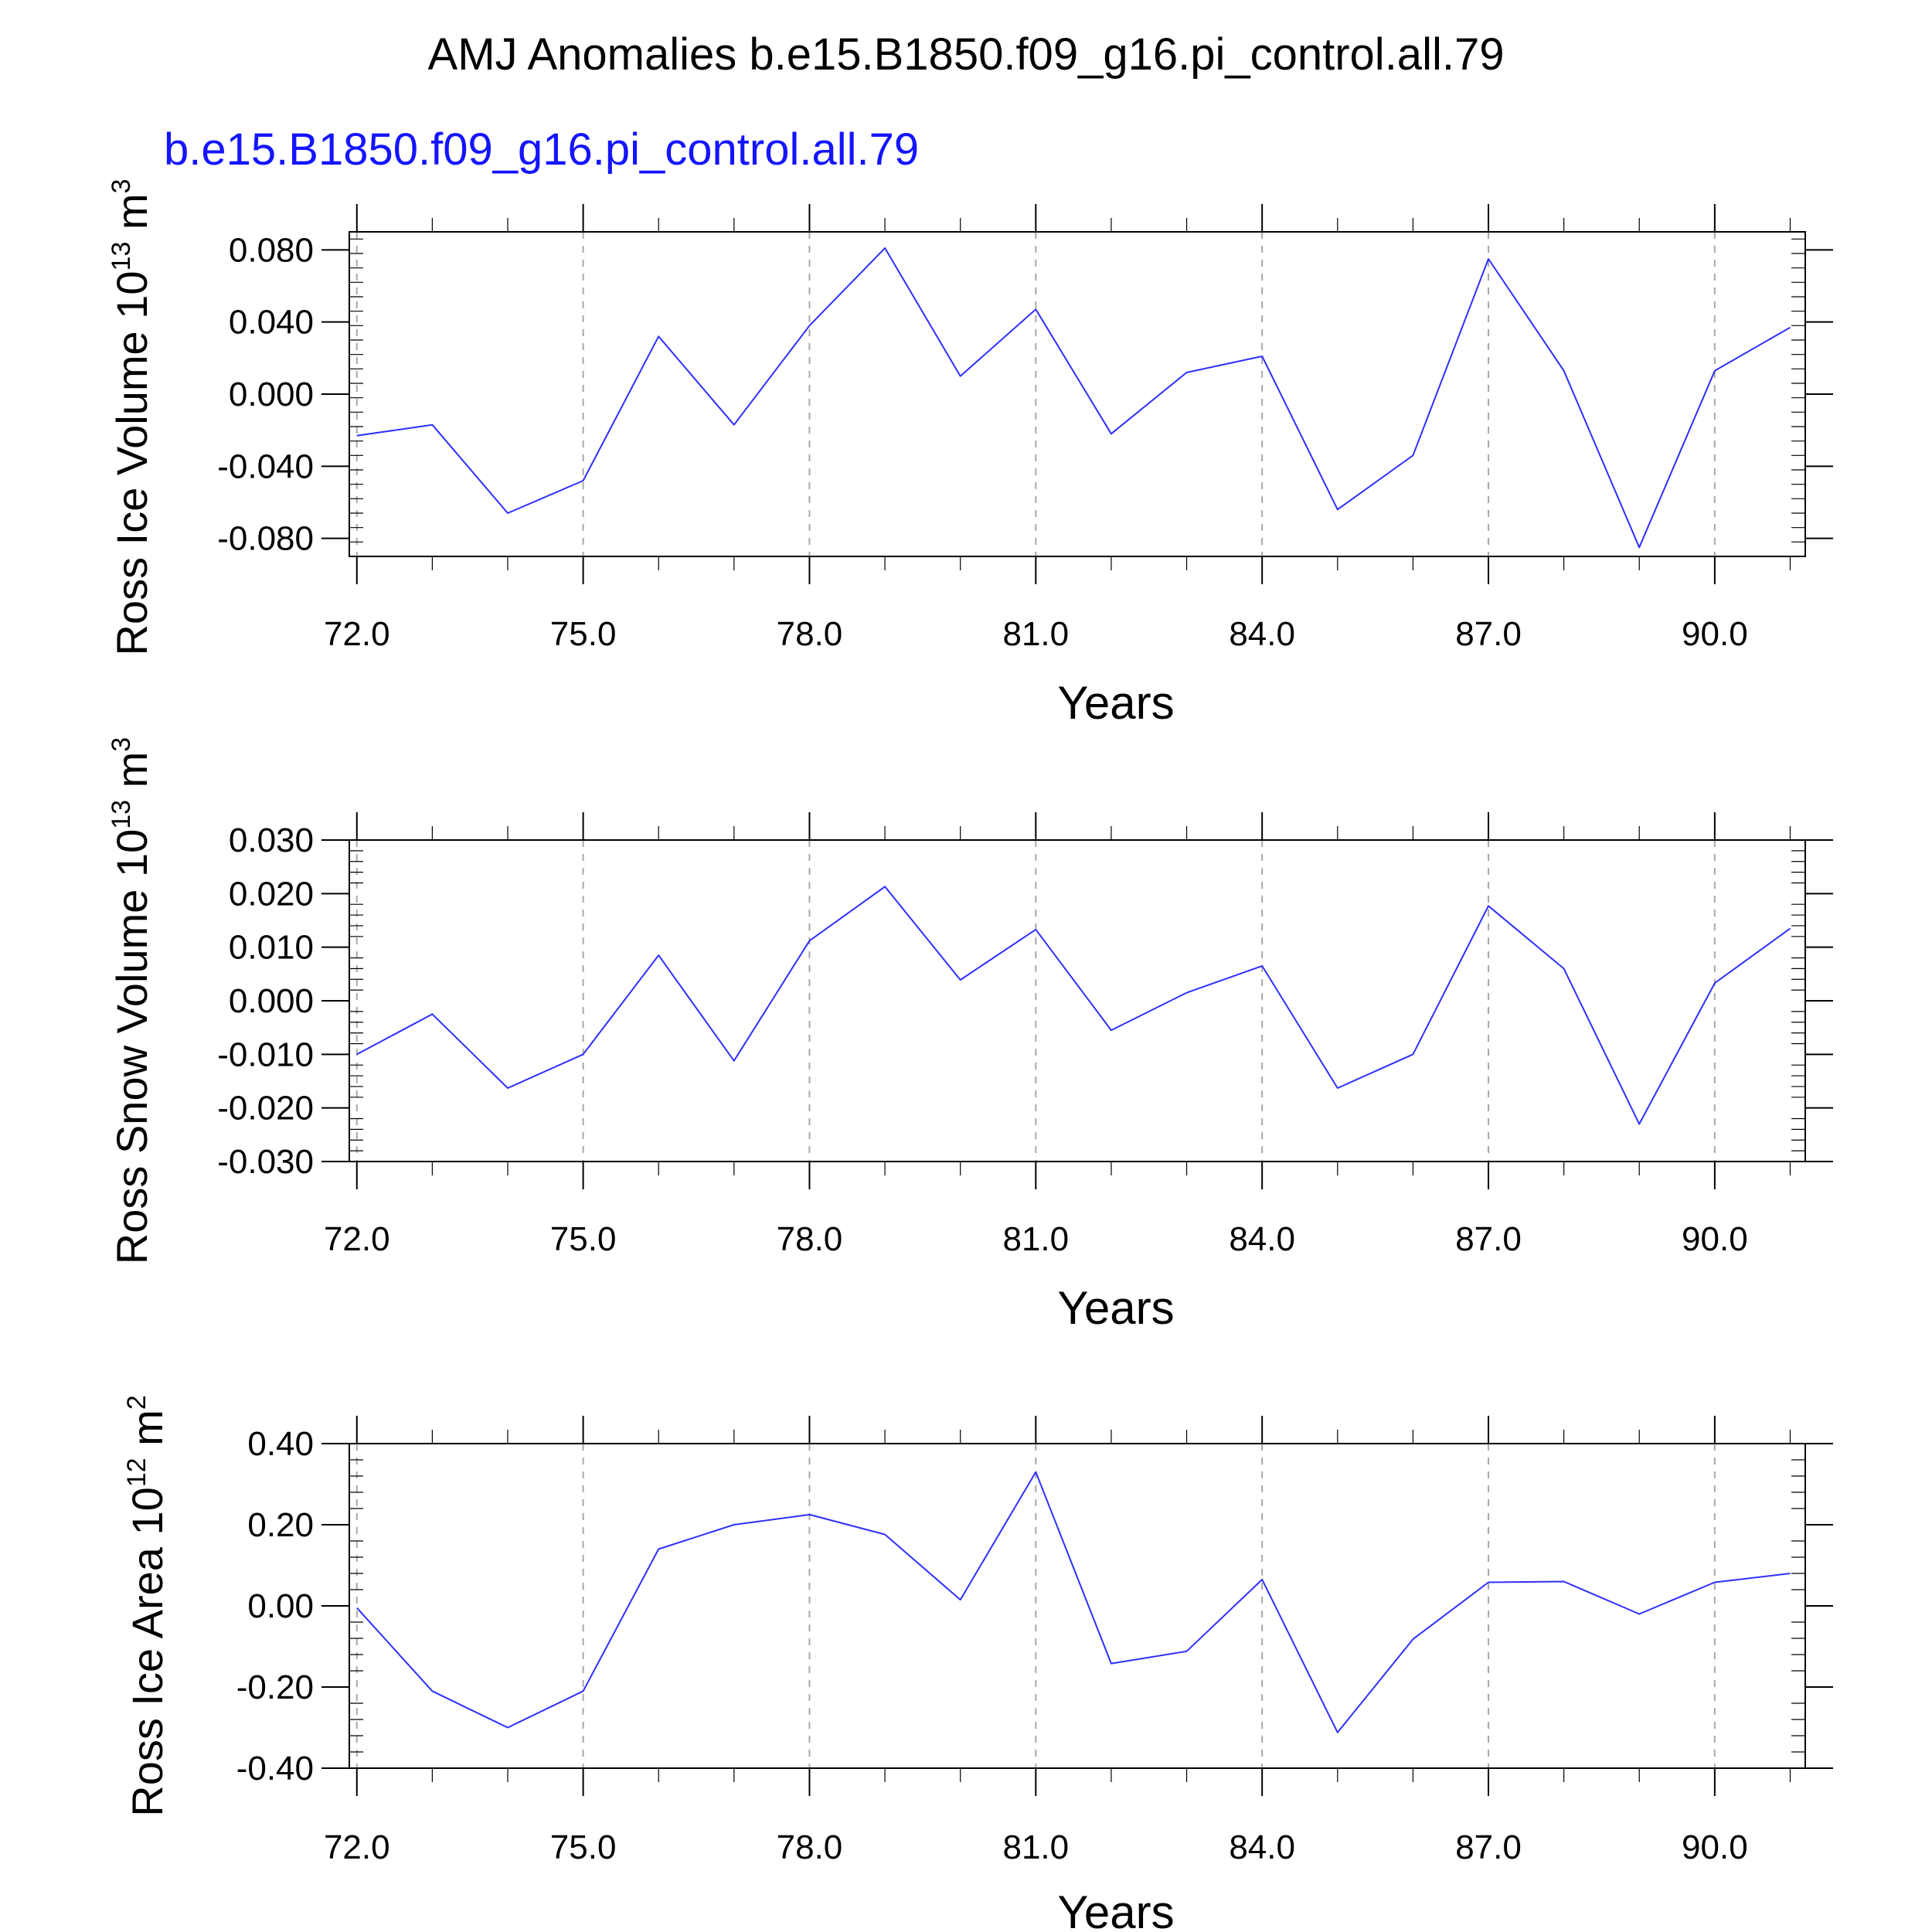 This screenshot has width=1932, height=1932. Describe the element at coordinates (266, 1162) in the screenshot. I see `y-tick-label: -0.030` at that location.